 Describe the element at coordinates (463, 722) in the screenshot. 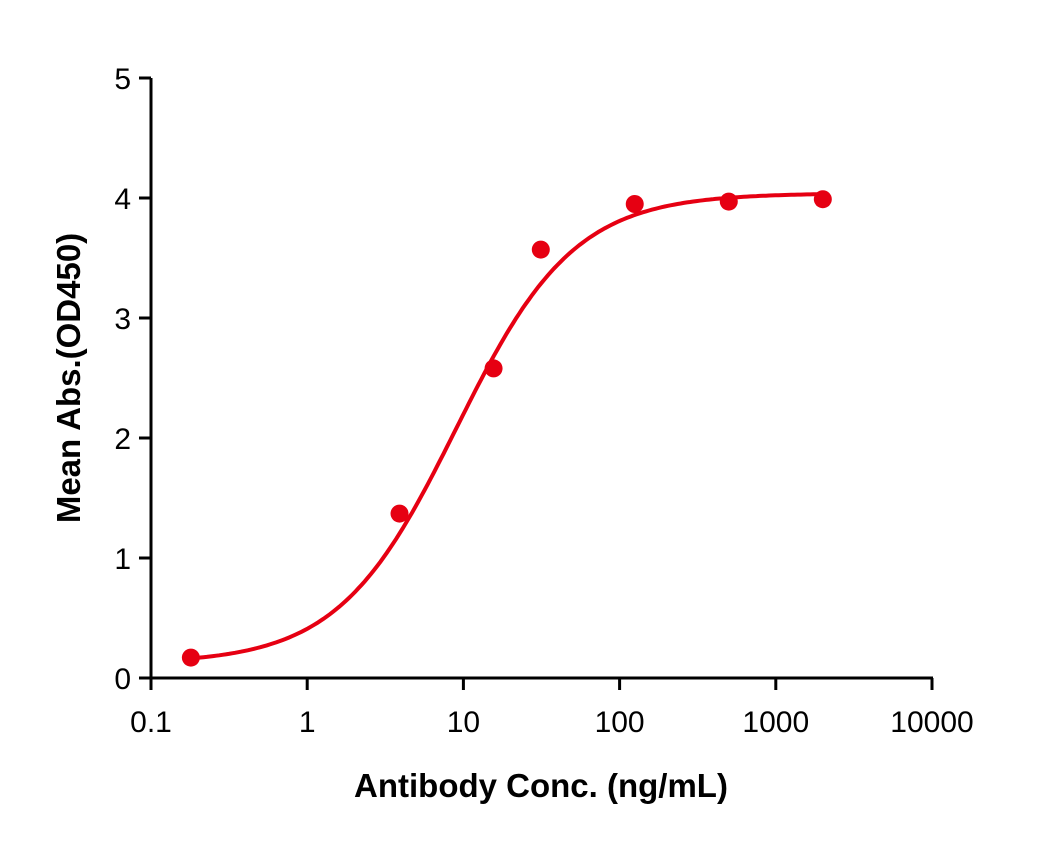

I see `x-tick-label: 10` at that location.